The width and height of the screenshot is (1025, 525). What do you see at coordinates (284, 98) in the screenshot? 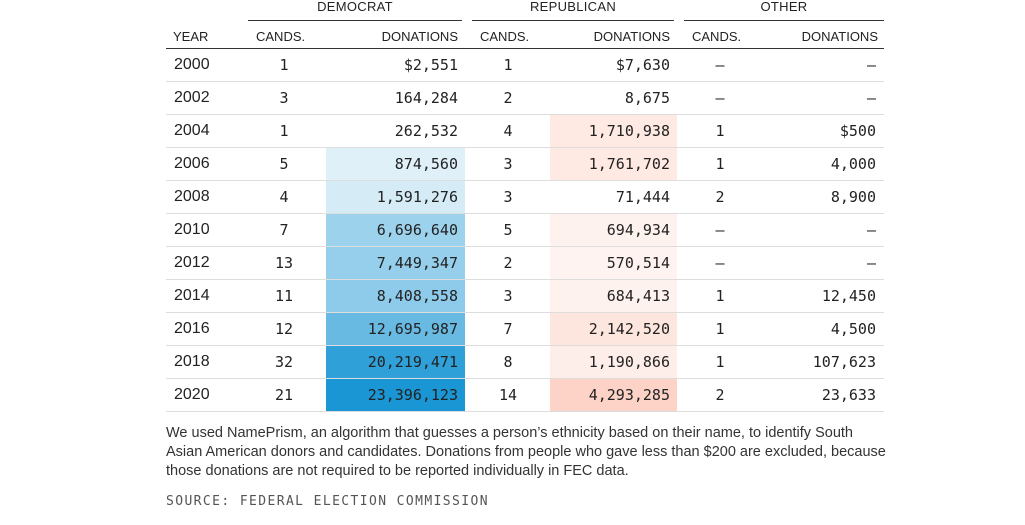
I see `dem-cands-cell: 3` at bounding box center [284, 98].